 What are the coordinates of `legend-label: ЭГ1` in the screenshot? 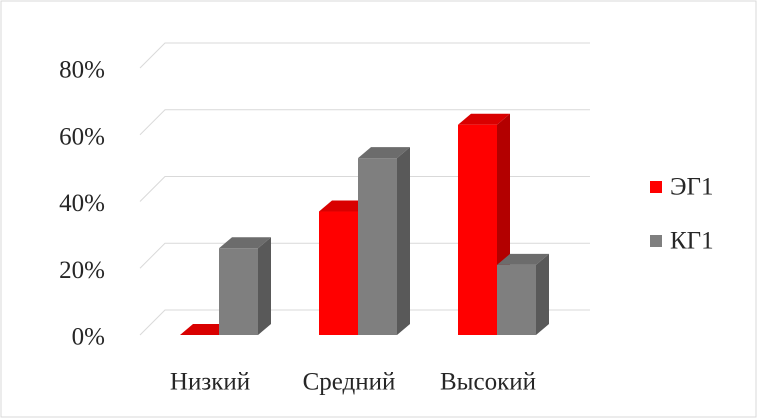 It's located at (691, 187).